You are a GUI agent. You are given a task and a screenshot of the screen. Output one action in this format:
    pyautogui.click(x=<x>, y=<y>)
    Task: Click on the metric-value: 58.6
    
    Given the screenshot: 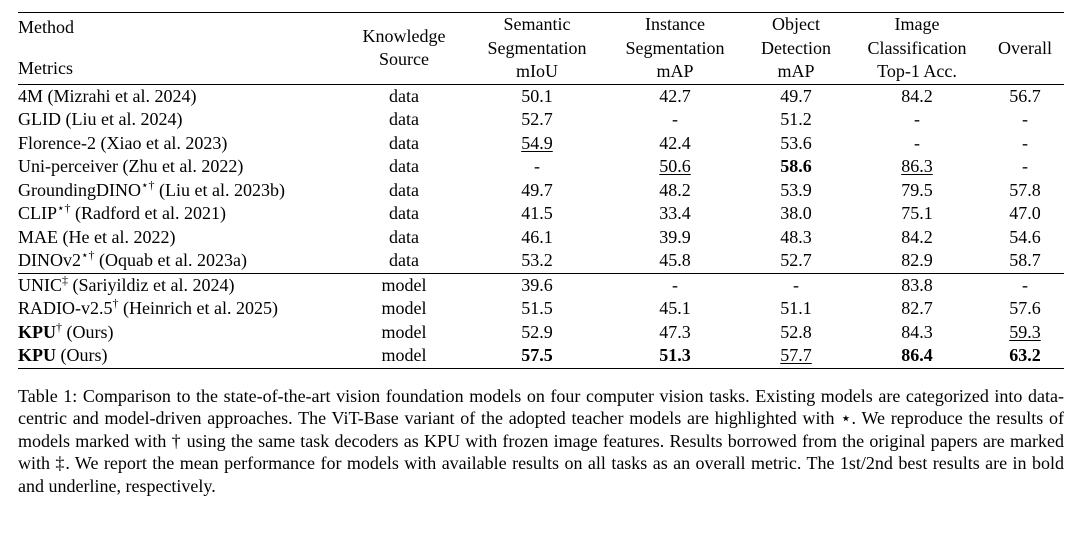 What is the action you would take?
    pyautogui.click(x=796, y=166)
    